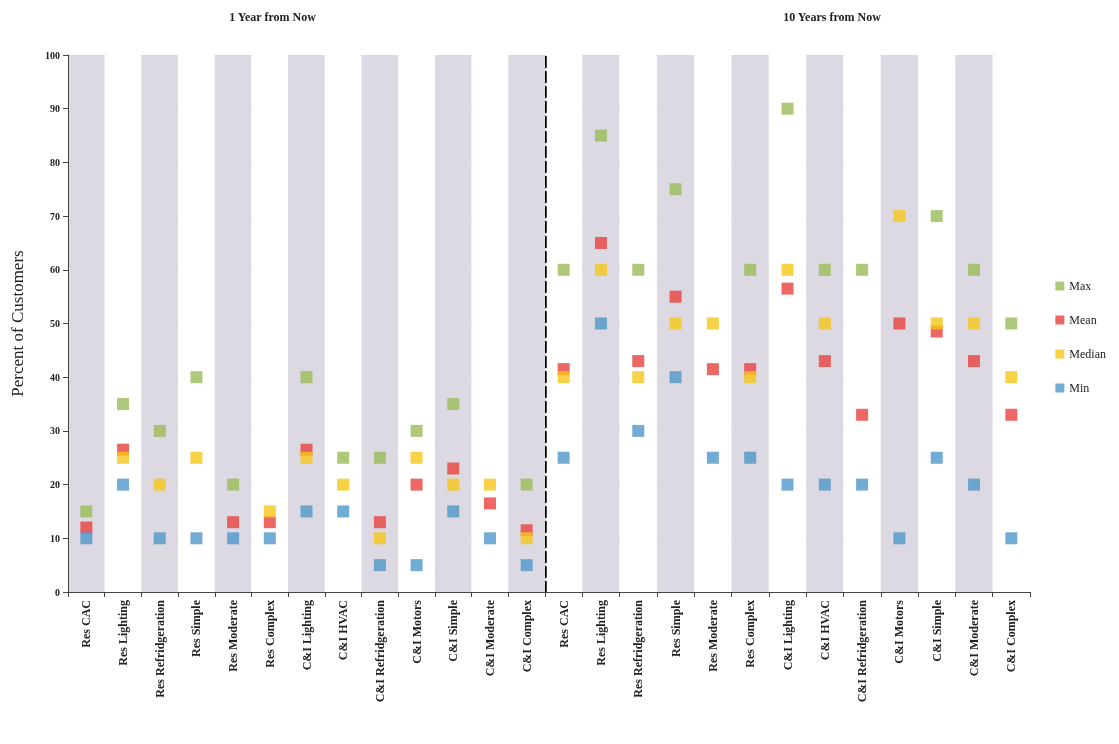 The height and width of the screenshot is (744, 1119). Describe the element at coordinates (936, 630) in the screenshot. I see `x-tick-label: C&I Simple` at that location.